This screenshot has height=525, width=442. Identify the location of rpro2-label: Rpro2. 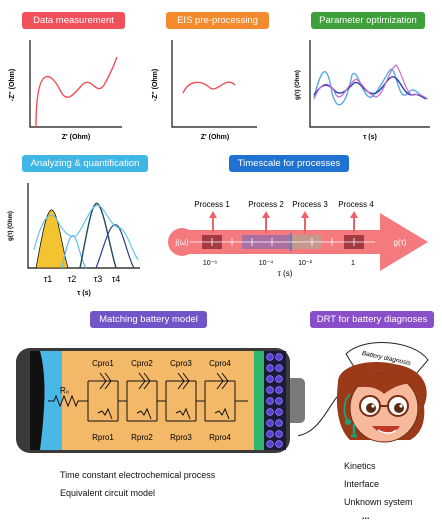
(142, 437).